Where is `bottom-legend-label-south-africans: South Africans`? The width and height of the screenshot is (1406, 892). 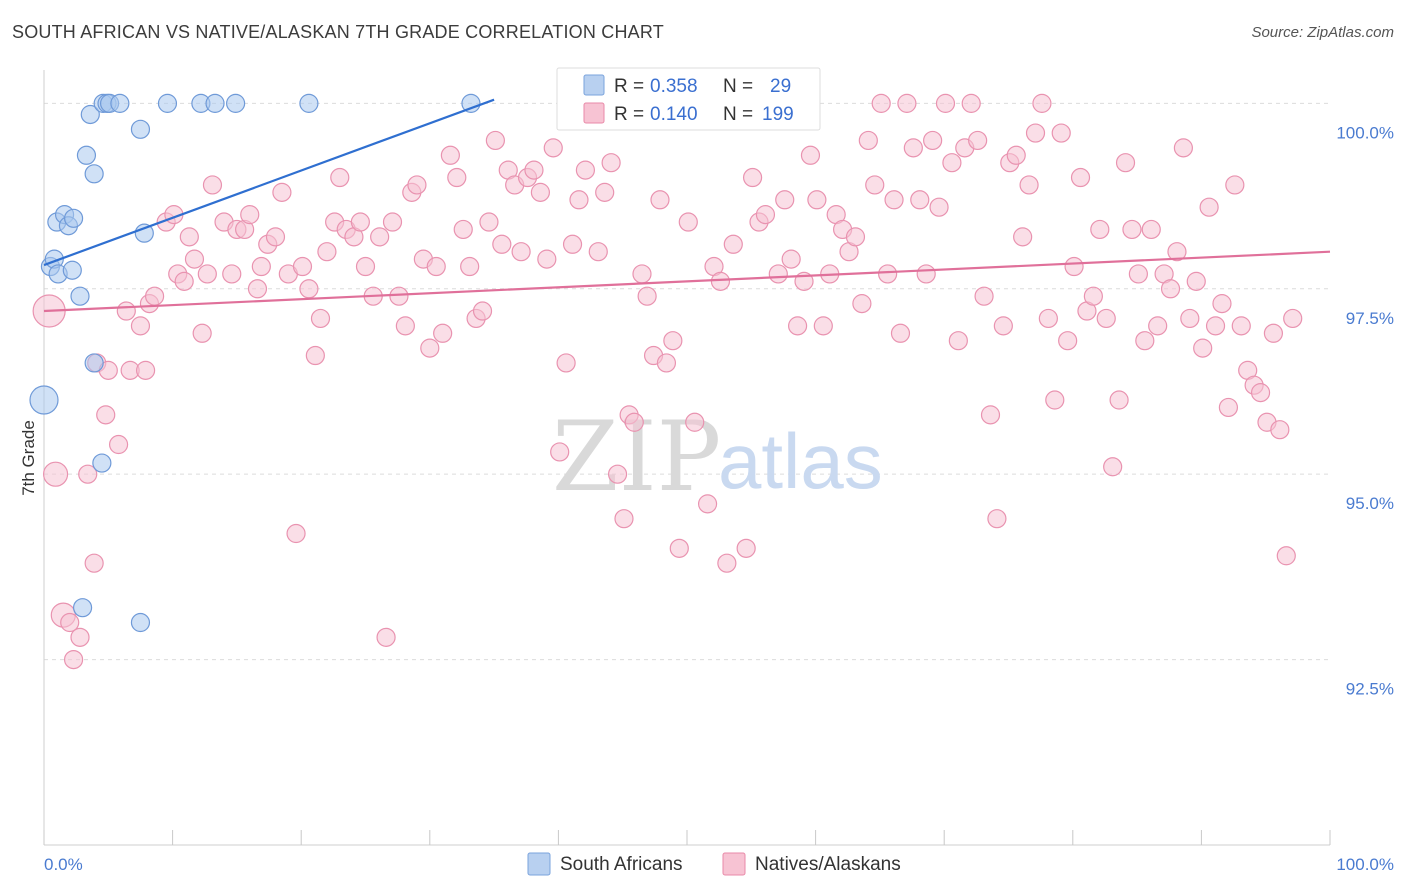 bottom-legend-label-south-africans: South Africans is located at coordinates (621, 864).